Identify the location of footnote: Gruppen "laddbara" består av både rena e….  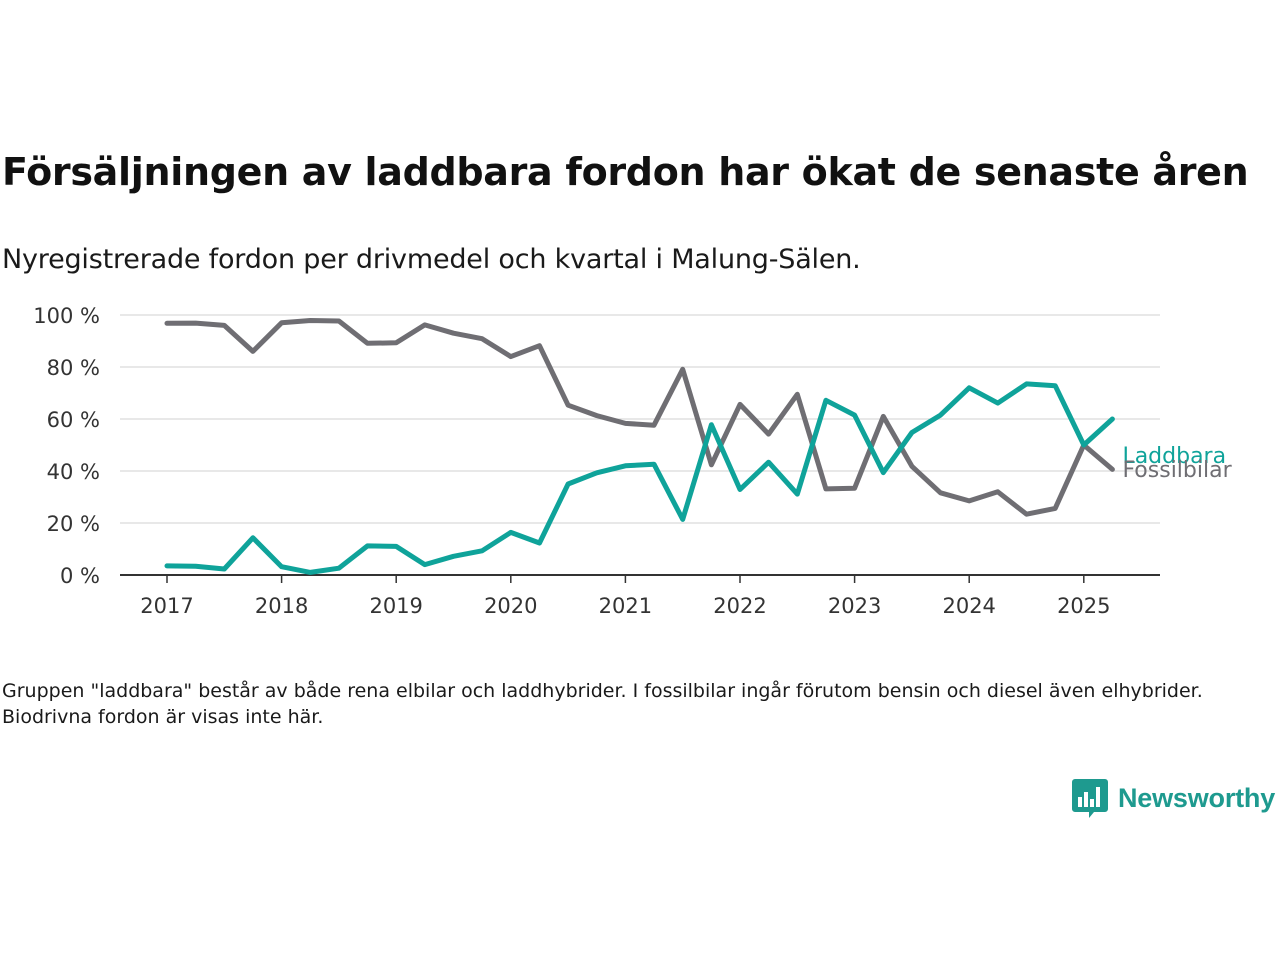
(602, 704).